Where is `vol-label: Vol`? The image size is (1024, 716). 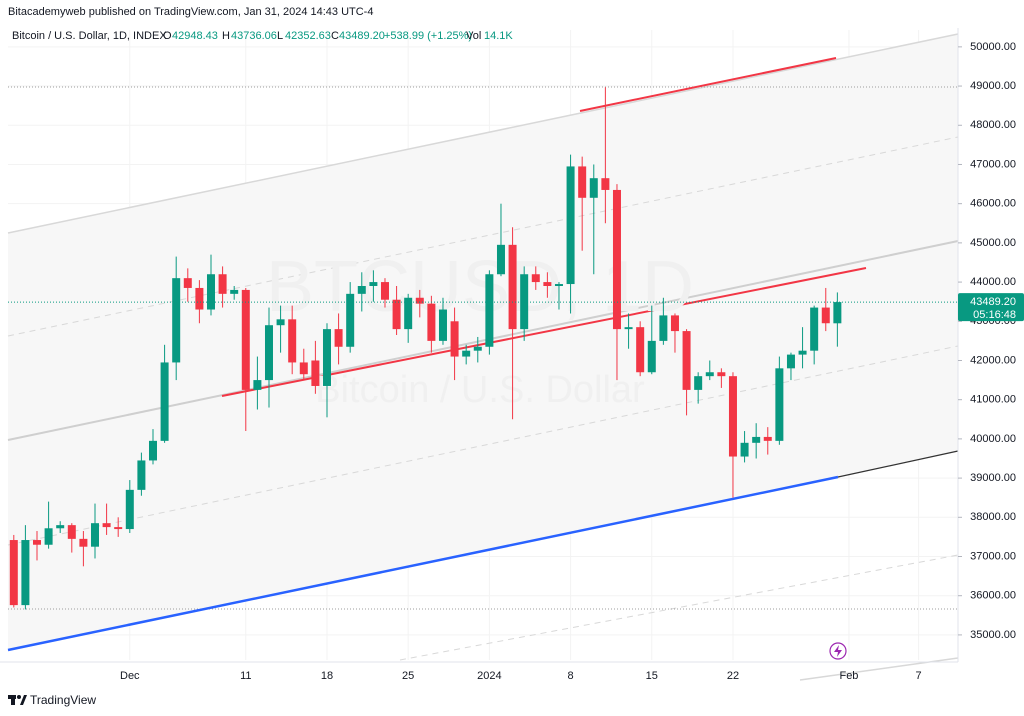 vol-label: Vol is located at coordinates (473, 36).